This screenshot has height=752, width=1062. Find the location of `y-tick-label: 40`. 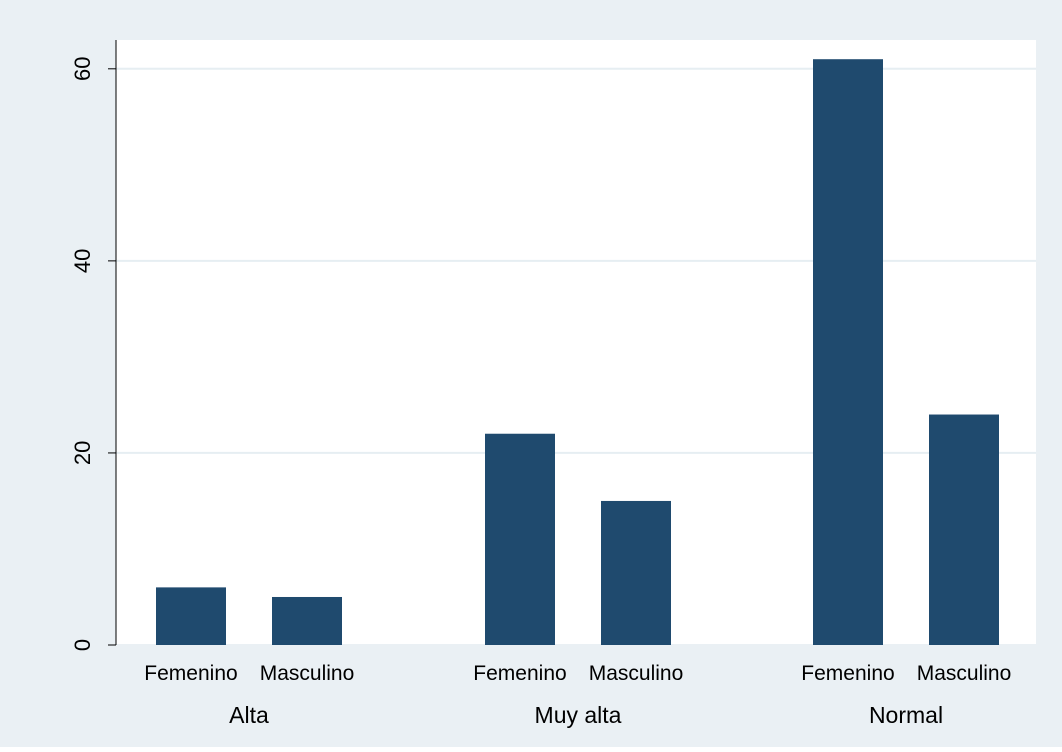

y-tick-label: 40 is located at coordinates (82, 261).